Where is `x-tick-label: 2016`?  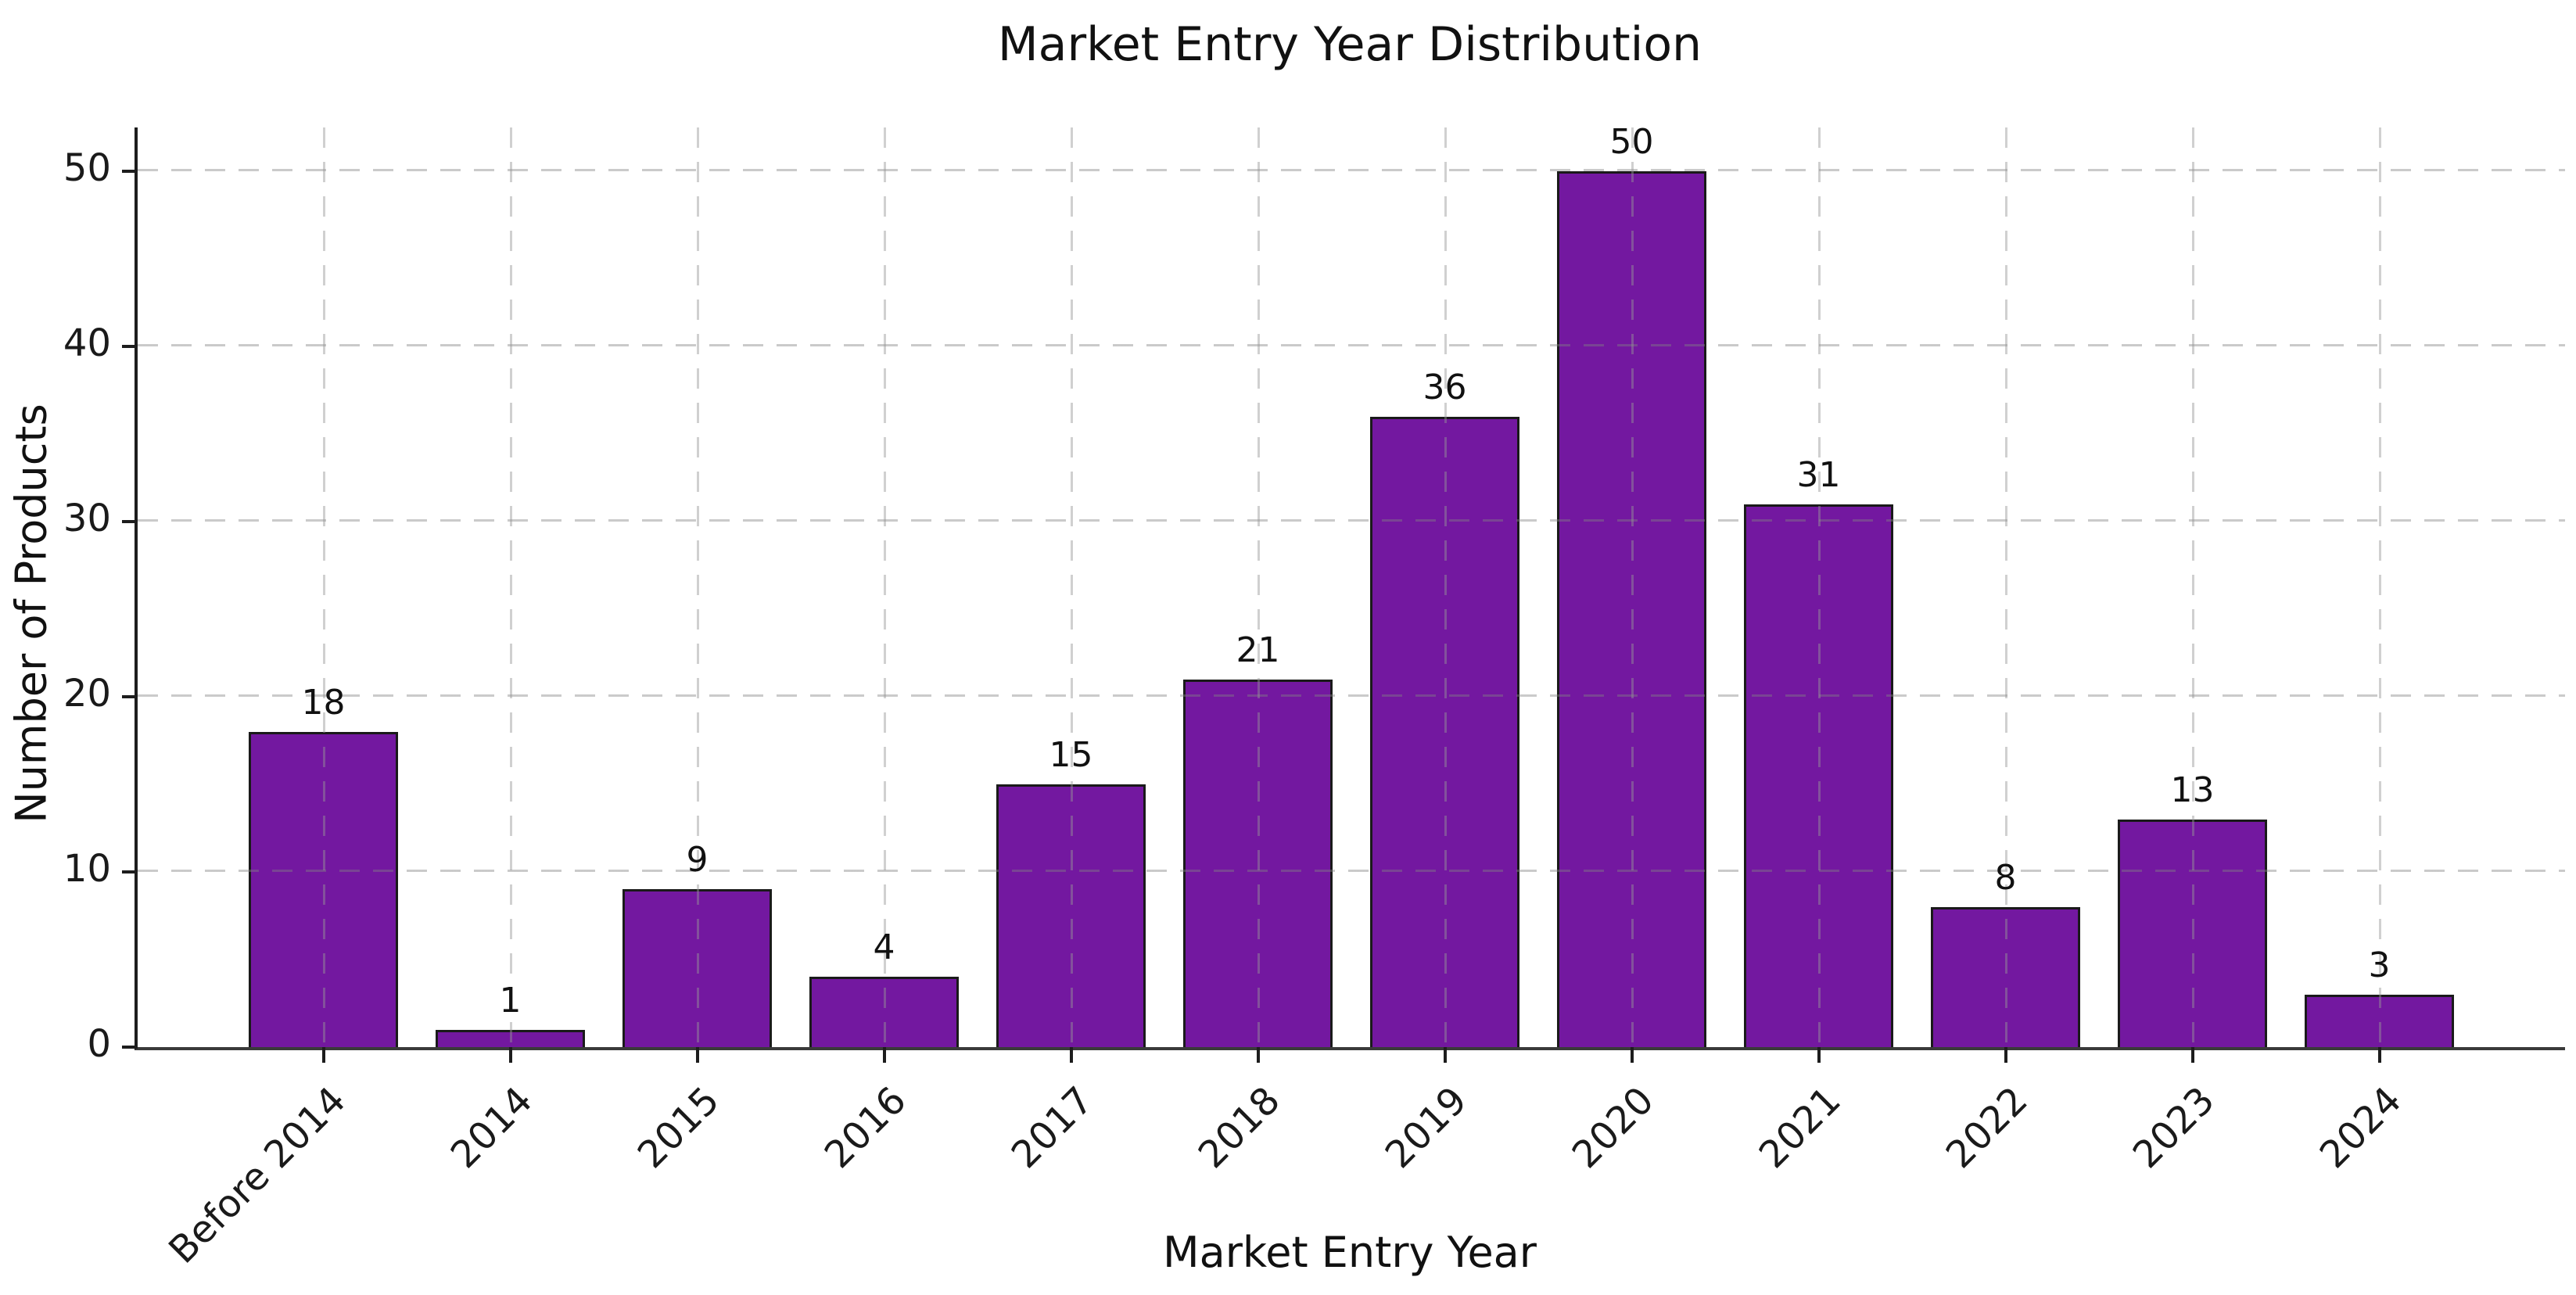 x-tick-label: 2016 is located at coordinates (866, 1127).